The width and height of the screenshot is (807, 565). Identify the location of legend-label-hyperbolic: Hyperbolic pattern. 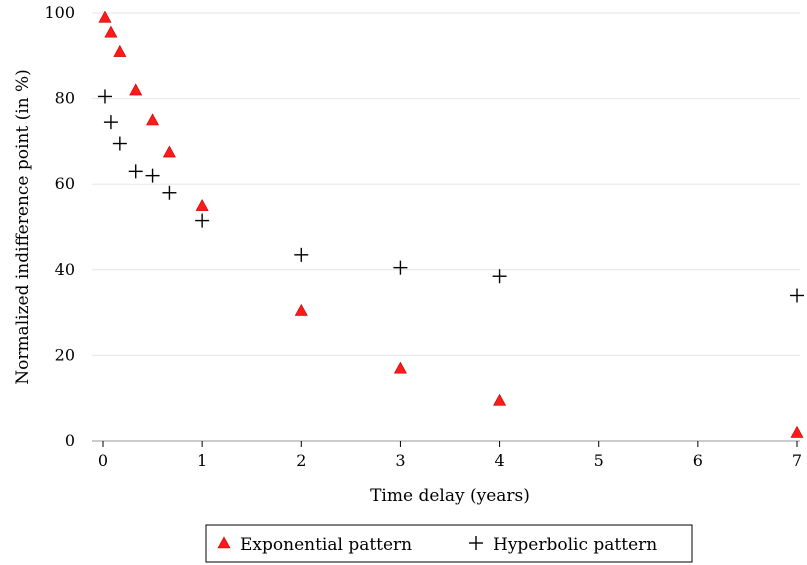
(575, 545).